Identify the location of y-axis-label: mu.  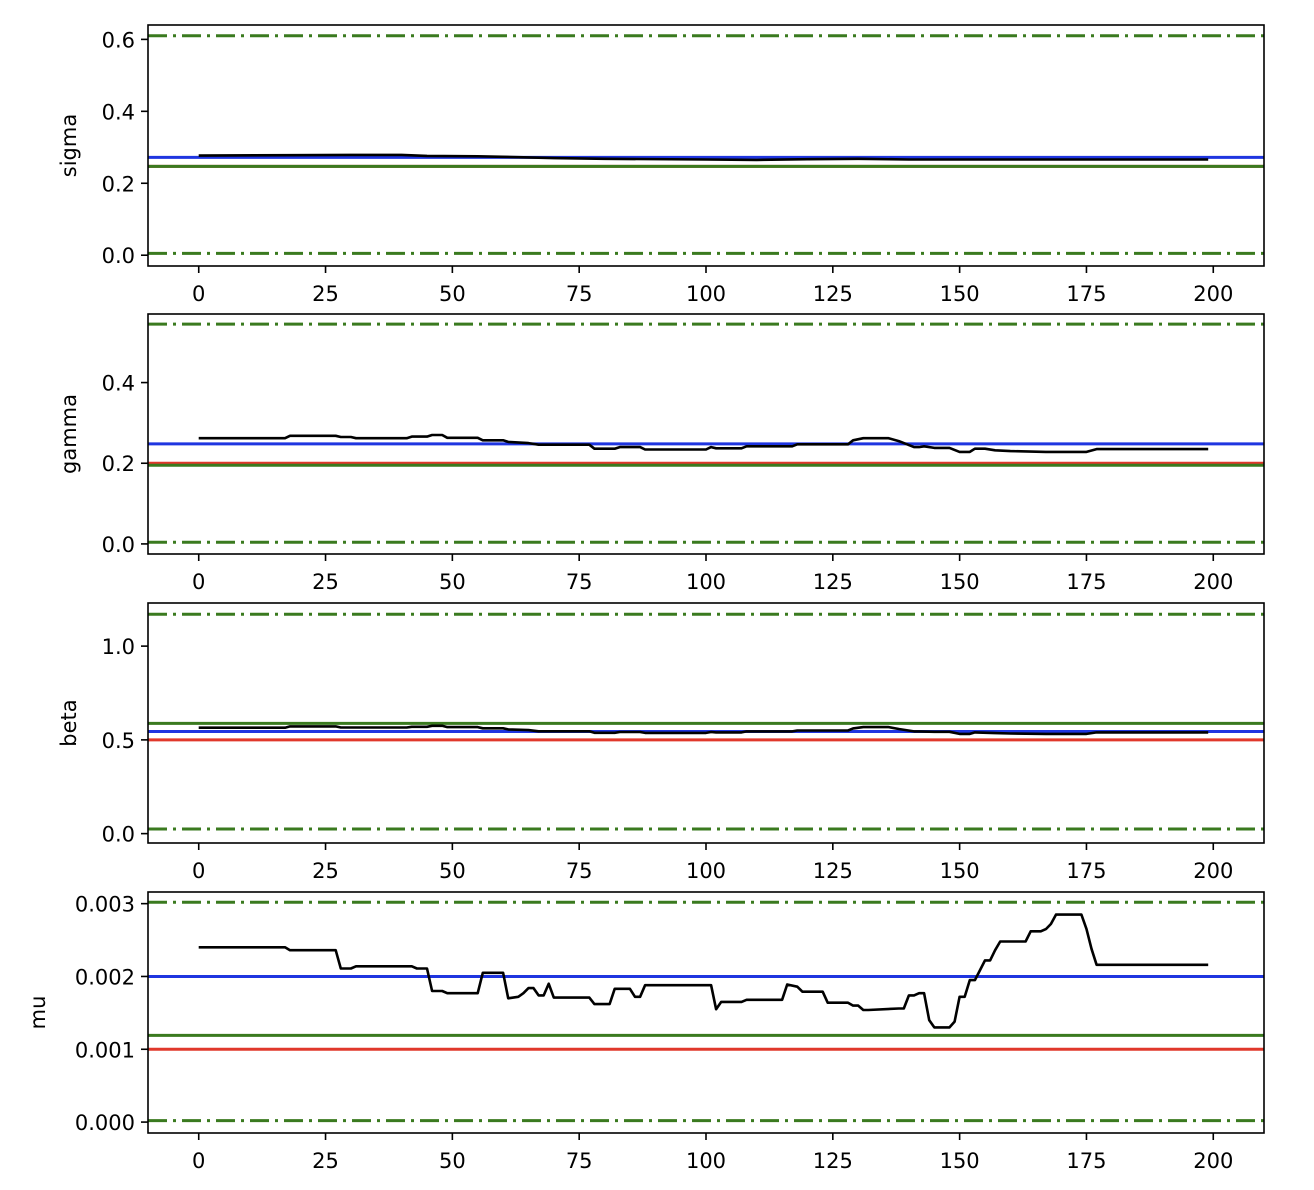
(38, 1013).